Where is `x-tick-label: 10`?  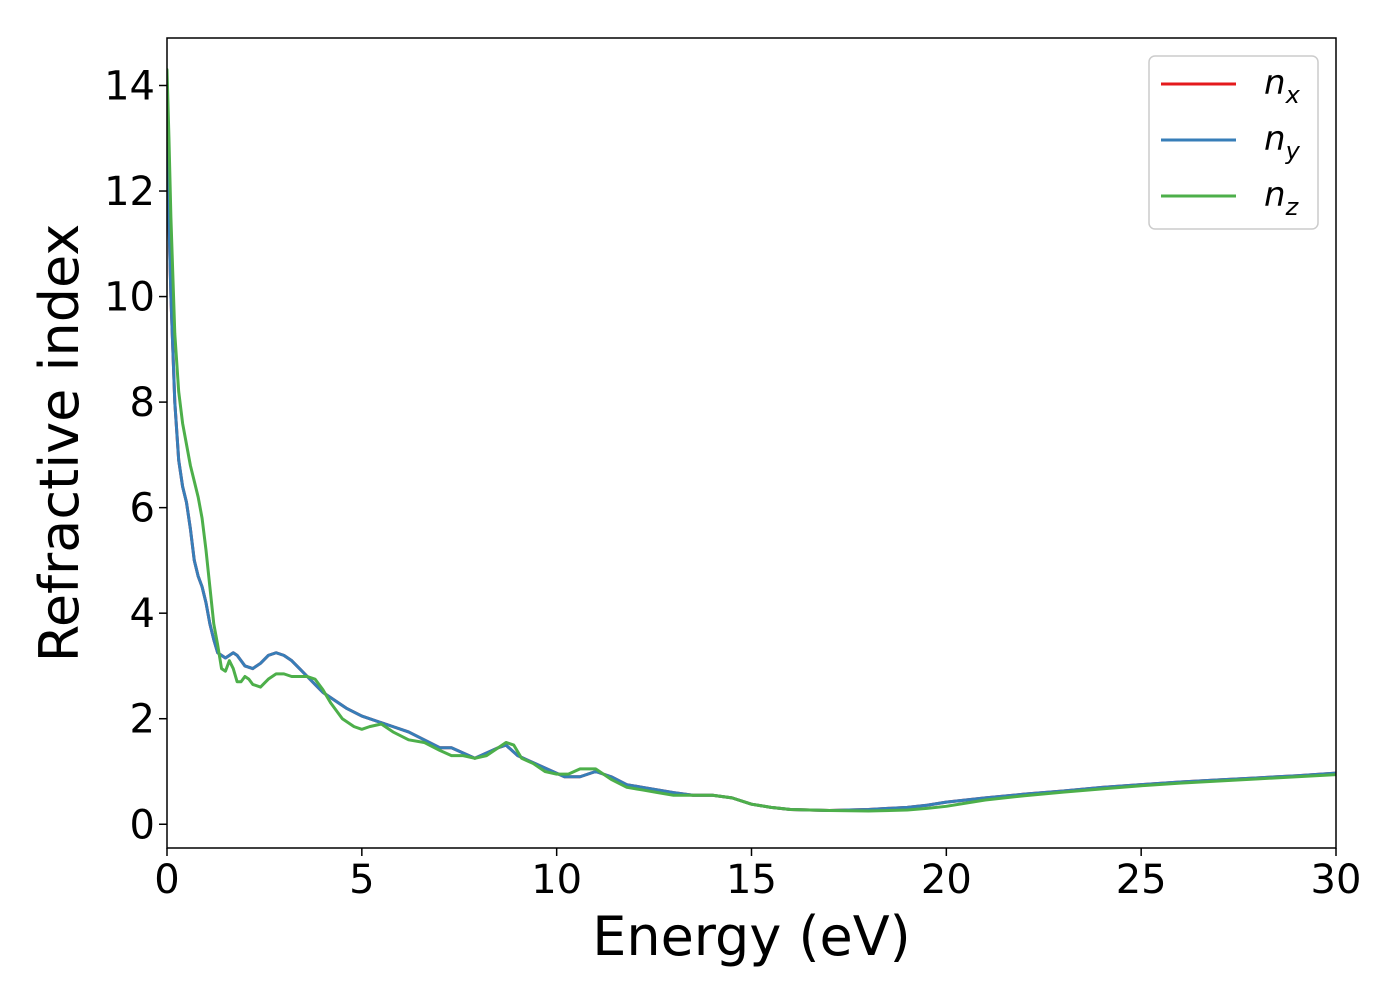
x-tick-label: 10 is located at coordinates (556, 880).